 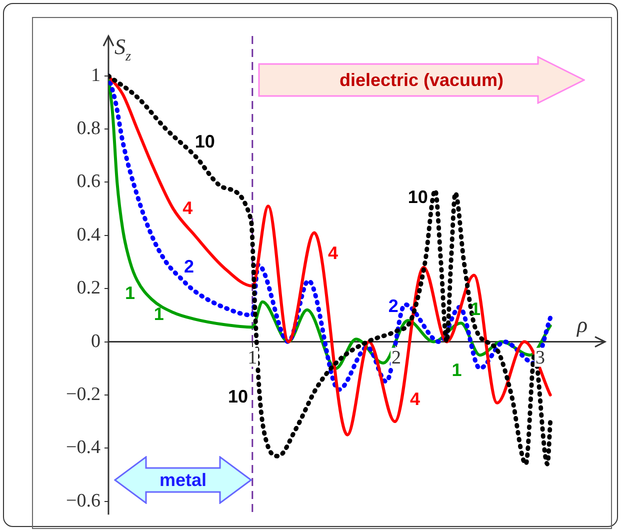 What do you see at coordinates (187, 208) in the screenshot?
I see `series-label: 4` at bounding box center [187, 208].